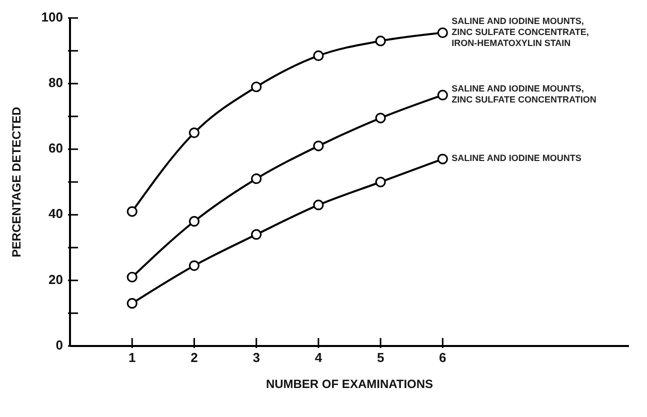  What do you see at coordinates (16, 182) in the screenshot?
I see `y-axis-title: PERCENTAGE DETECTED` at bounding box center [16, 182].